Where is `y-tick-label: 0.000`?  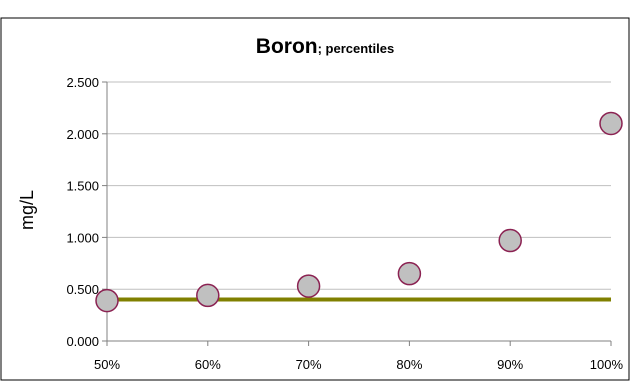
y-tick-label: 0.000 is located at coordinates (82, 341).